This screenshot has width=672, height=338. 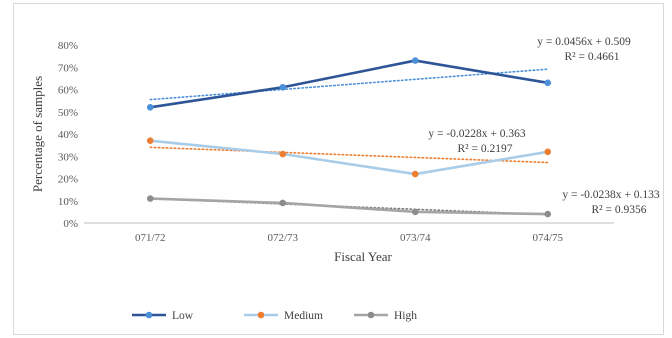 I want to click on y-tick-label: 10%, so click(x=68, y=202).